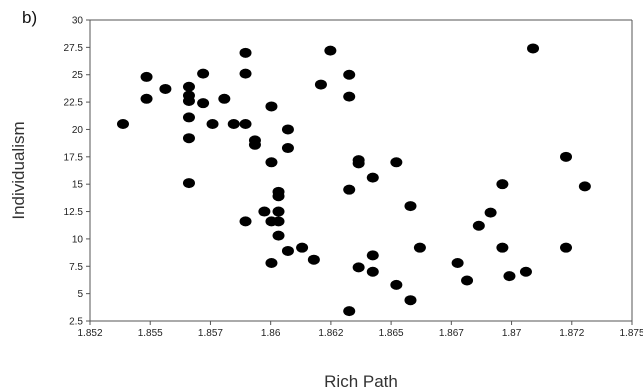 This screenshot has width=643, height=392. Describe the element at coordinates (74, 212) in the screenshot. I see `y-tick-label: 12.5` at that location.